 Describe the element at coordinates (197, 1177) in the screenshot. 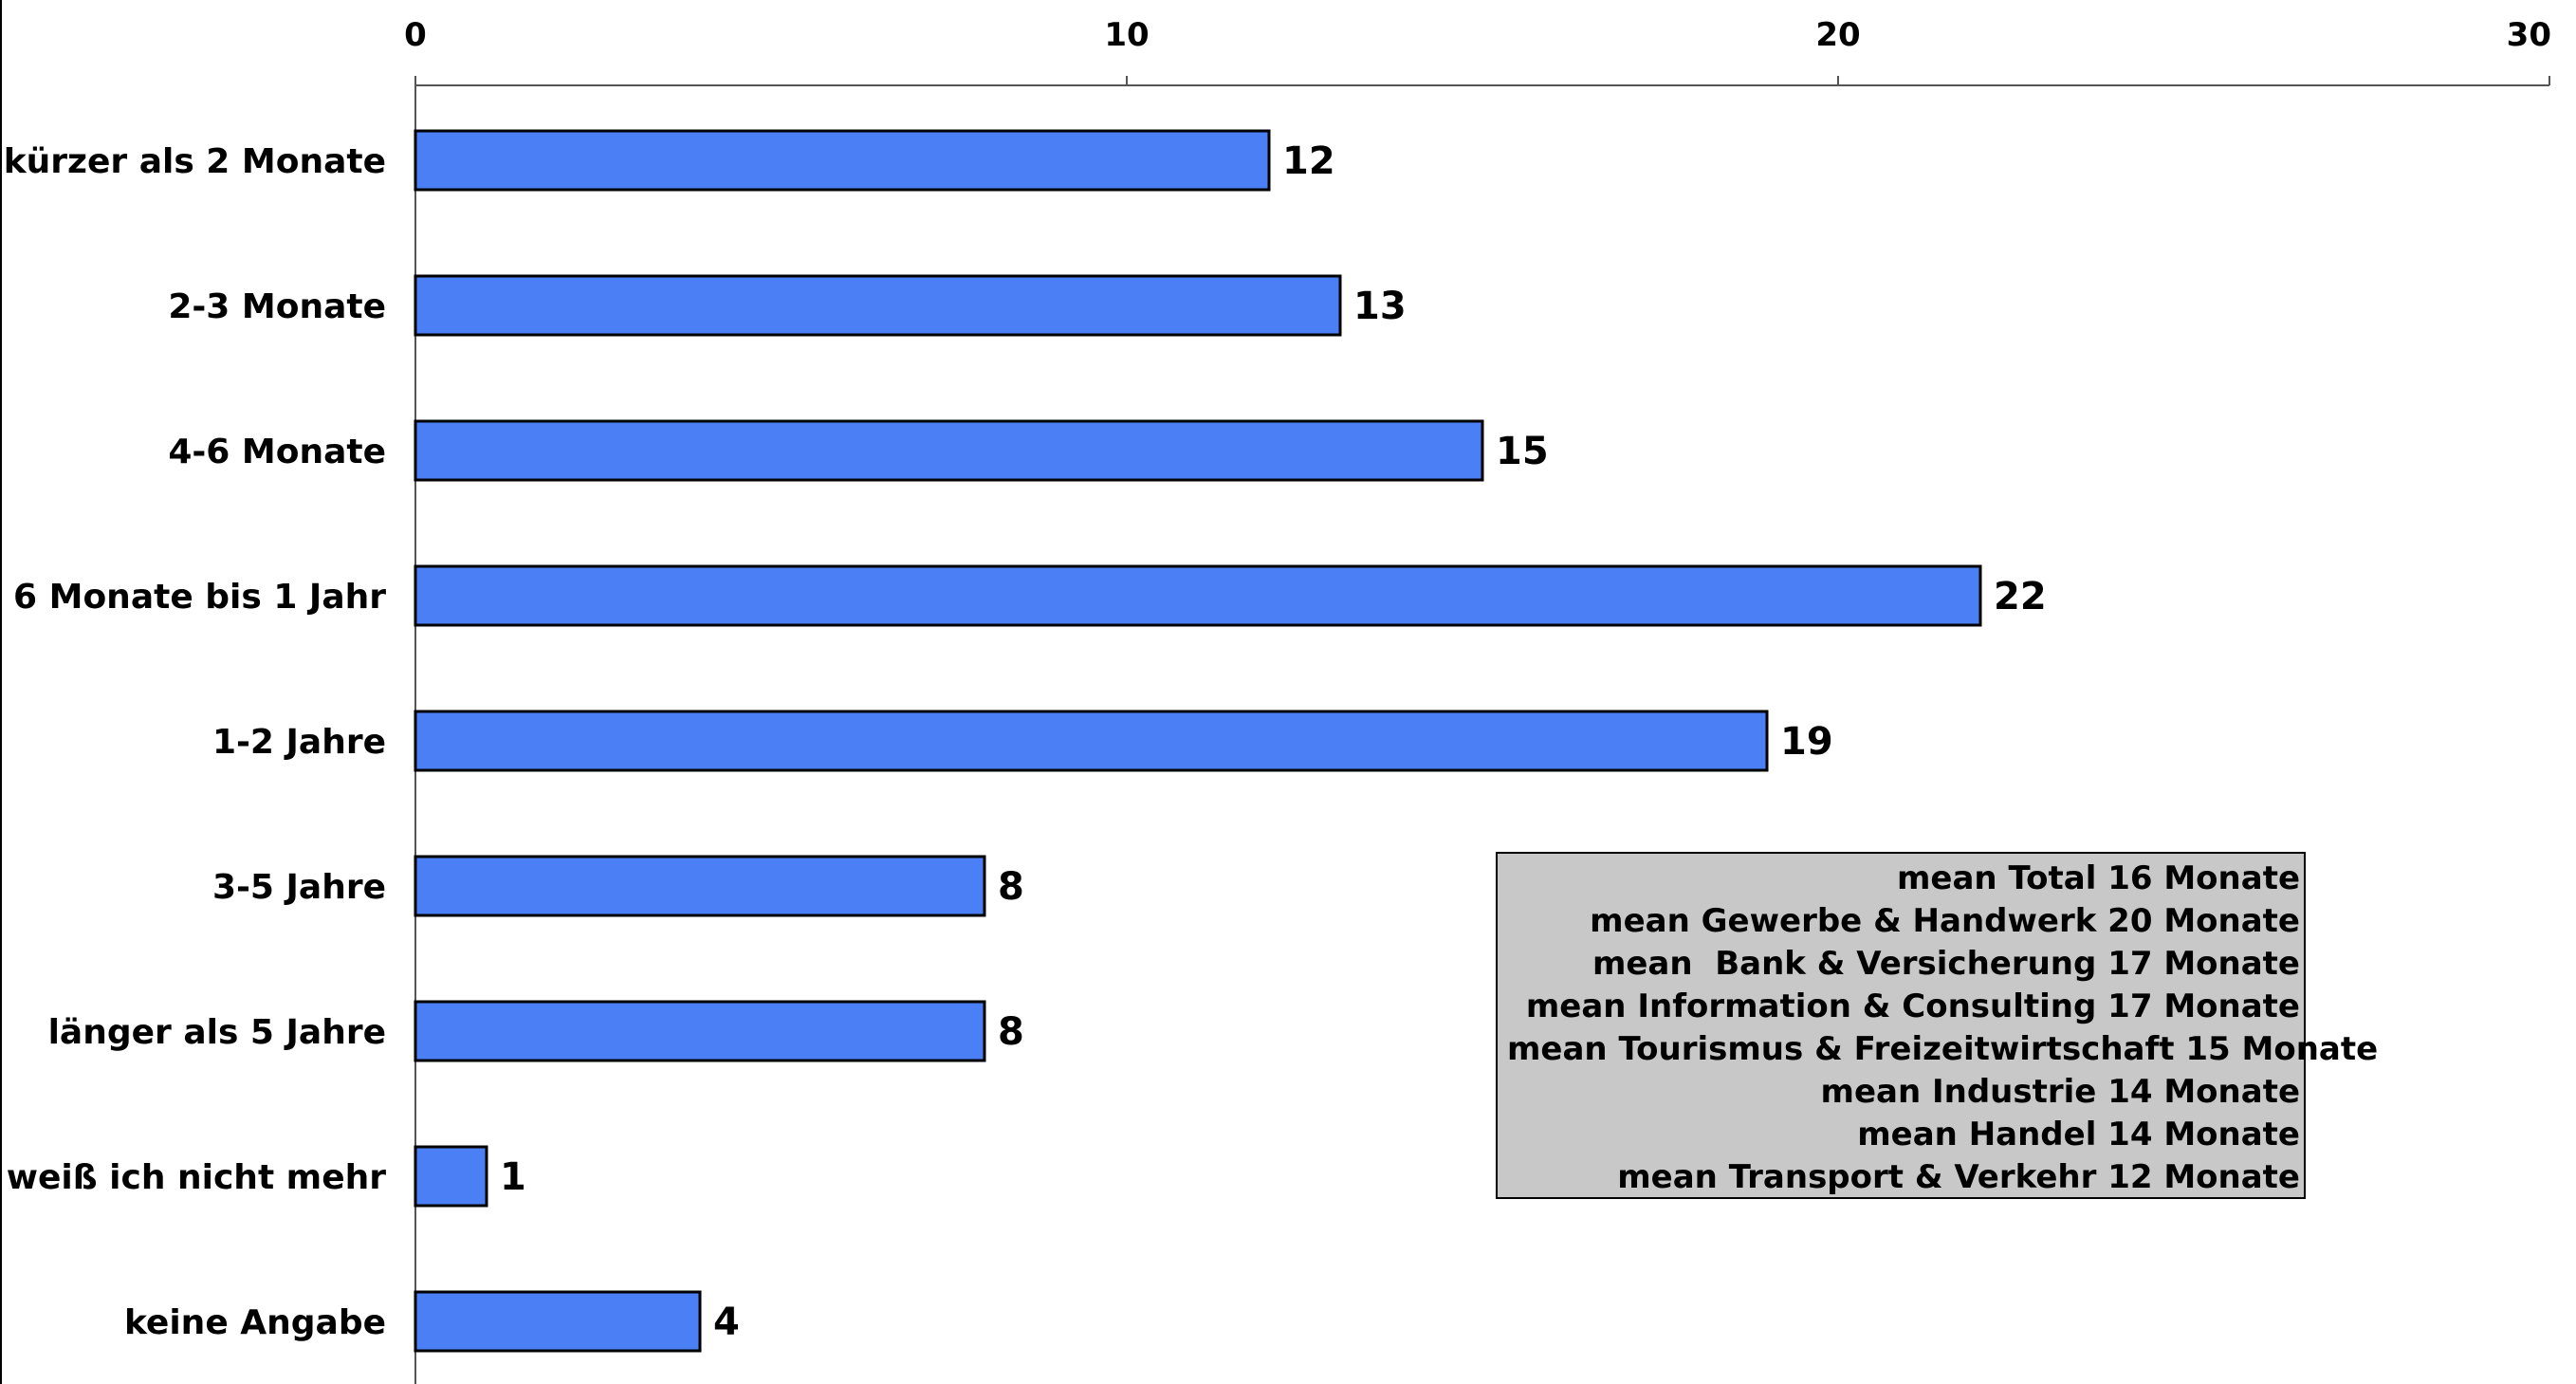

I see `category-label: weiß ich nicht mehr` at that location.